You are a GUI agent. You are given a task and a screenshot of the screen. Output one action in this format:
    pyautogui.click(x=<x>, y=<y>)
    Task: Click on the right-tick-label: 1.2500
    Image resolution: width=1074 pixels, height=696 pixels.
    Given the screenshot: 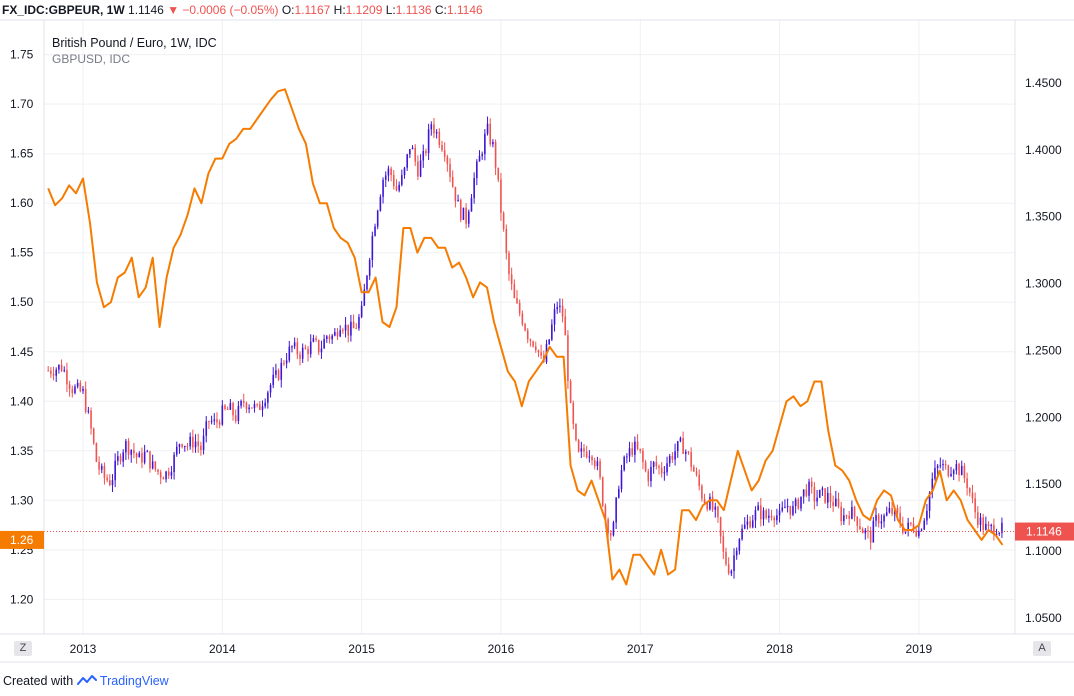 What is the action you would take?
    pyautogui.click(x=1043, y=350)
    